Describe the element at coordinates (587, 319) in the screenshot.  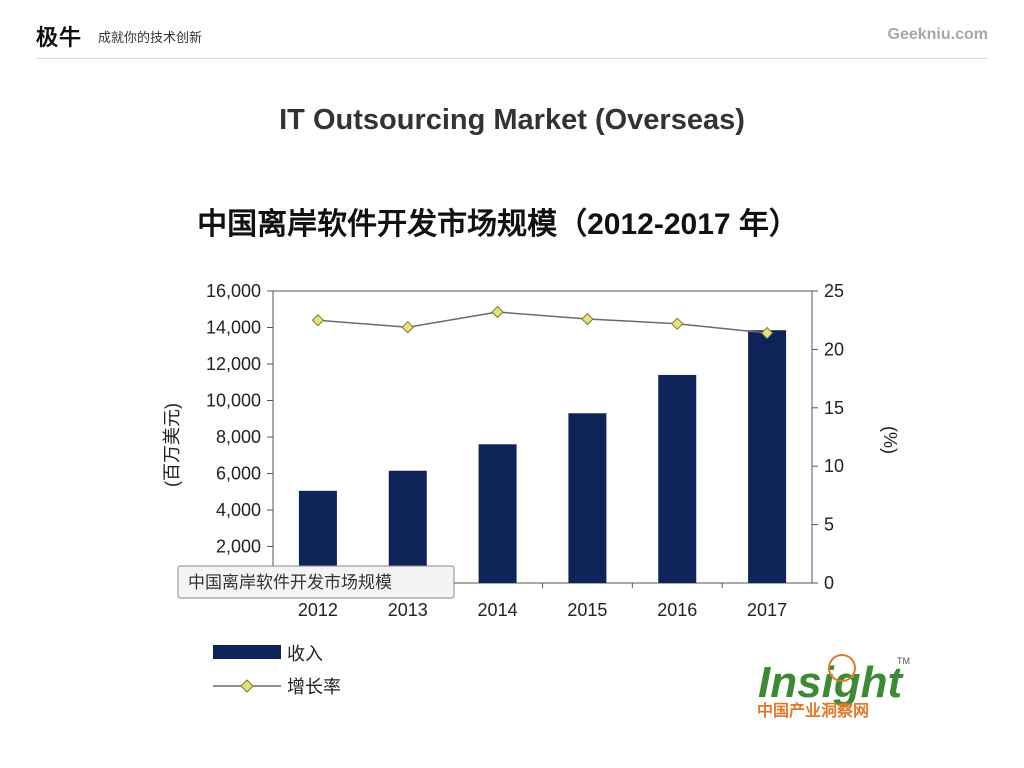
I see `growth-point-2015` at that location.